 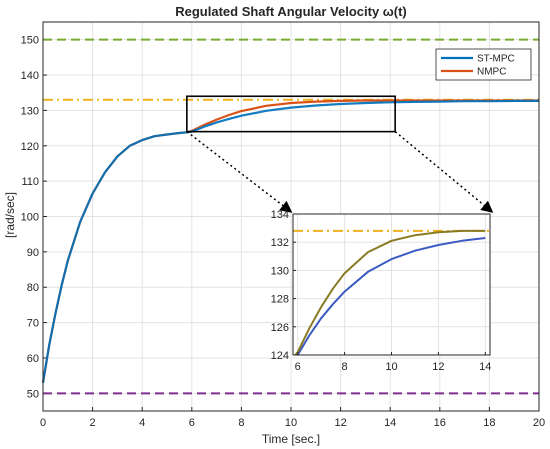 What do you see at coordinates (33, 324) in the screenshot?
I see `y-tick-label: 70` at bounding box center [33, 324].